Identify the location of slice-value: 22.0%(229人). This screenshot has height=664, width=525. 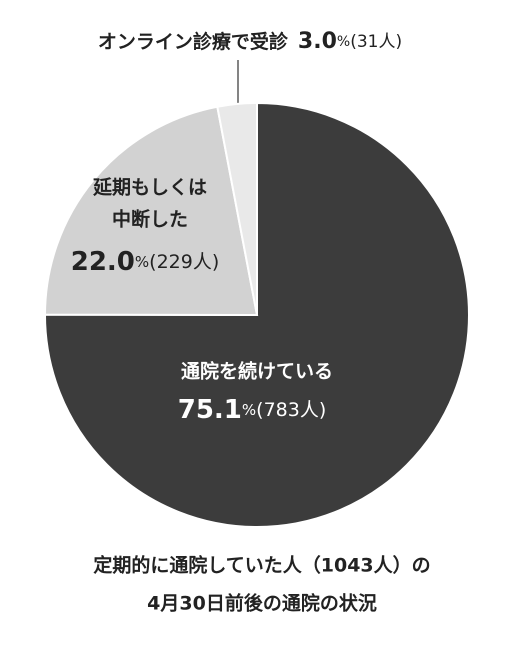
(145, 262).